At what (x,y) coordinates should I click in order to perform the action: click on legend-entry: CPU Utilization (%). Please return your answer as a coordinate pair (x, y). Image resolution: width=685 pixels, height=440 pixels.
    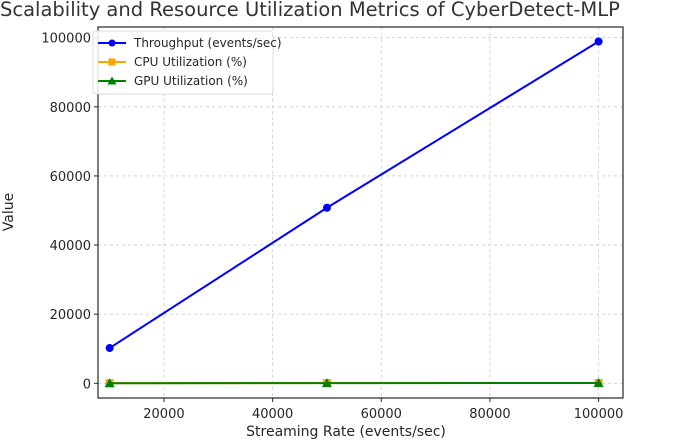
    Looking at the image, I should click on (172, 62).